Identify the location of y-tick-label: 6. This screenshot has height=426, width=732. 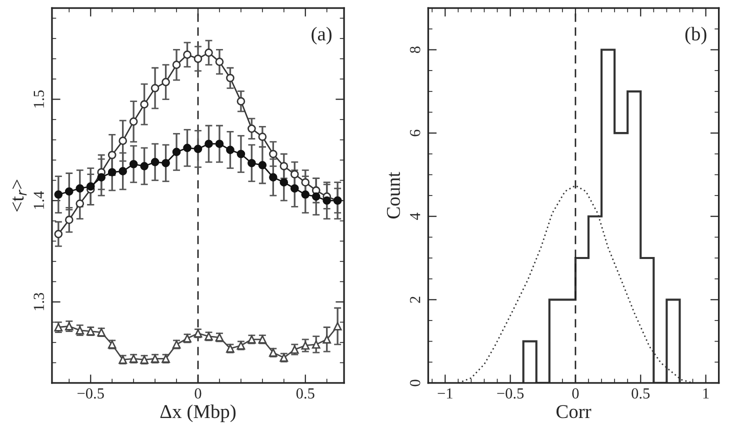
(415, 133).